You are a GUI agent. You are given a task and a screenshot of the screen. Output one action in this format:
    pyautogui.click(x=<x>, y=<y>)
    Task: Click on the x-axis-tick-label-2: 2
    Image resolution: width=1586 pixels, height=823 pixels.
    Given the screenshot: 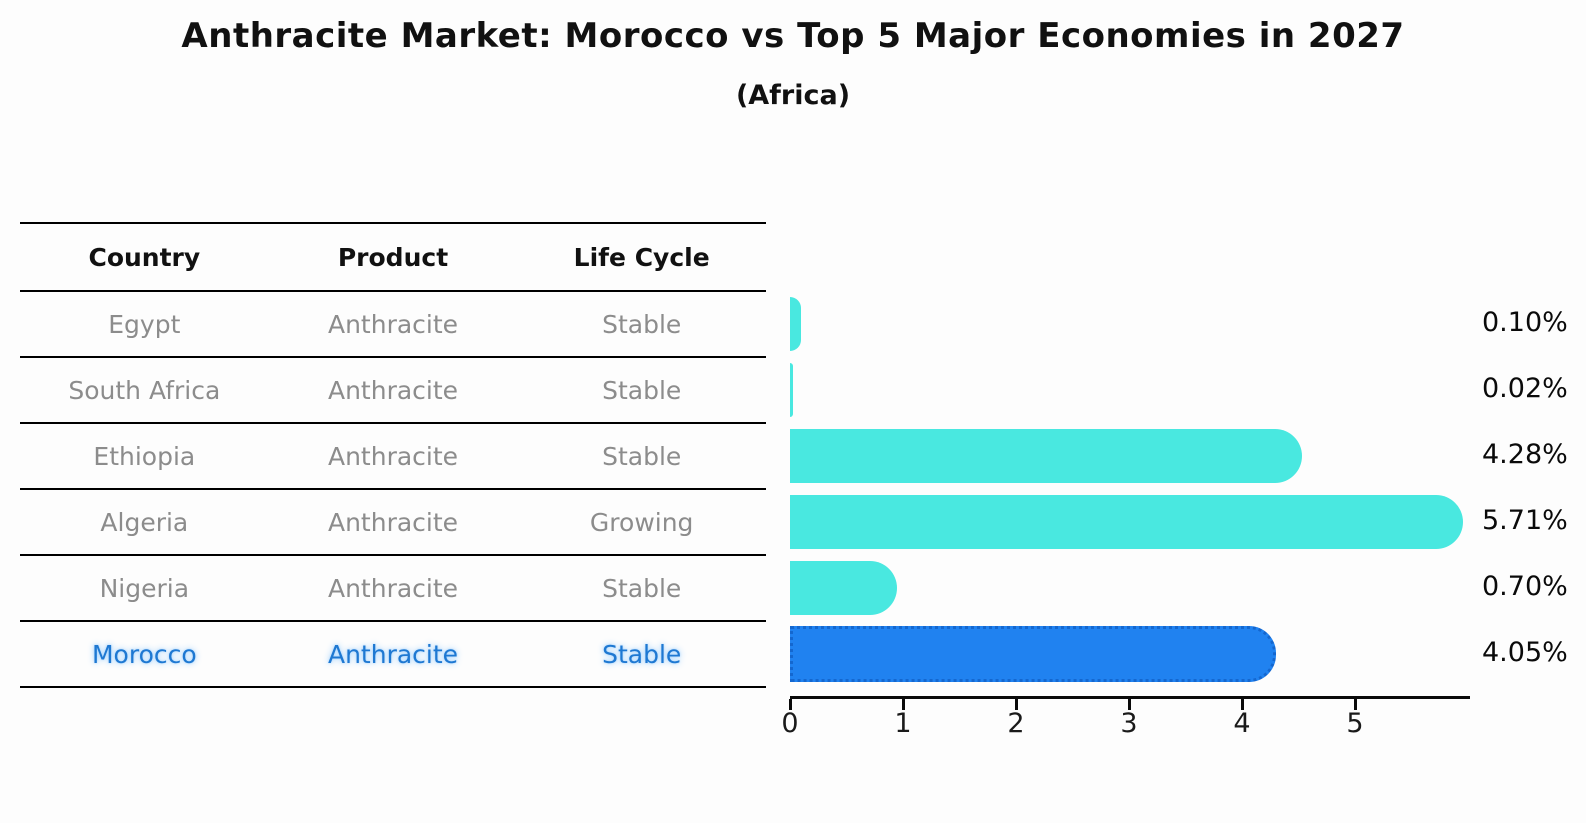 What is the action you would take?
    pyautogui.click(x=1016, y=723)
    